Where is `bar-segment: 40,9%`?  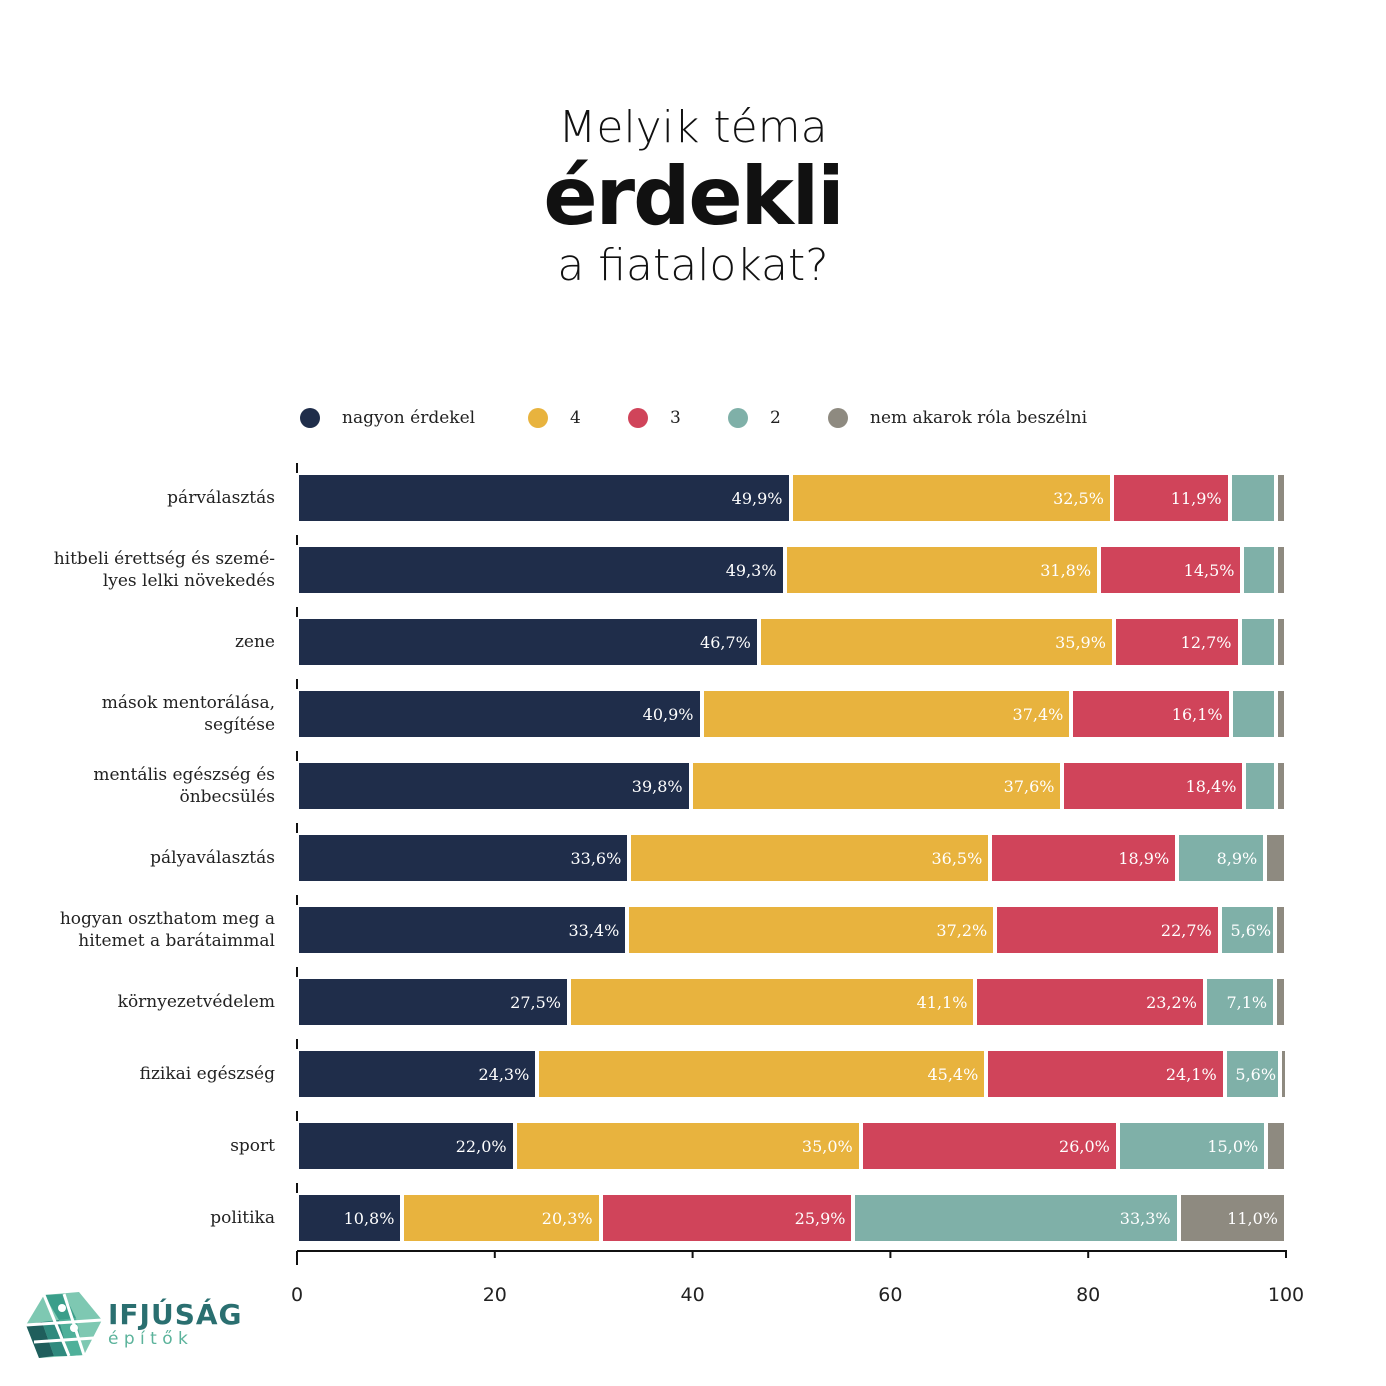 bar-segment: 40,9% is located at coordinates (499, 714).